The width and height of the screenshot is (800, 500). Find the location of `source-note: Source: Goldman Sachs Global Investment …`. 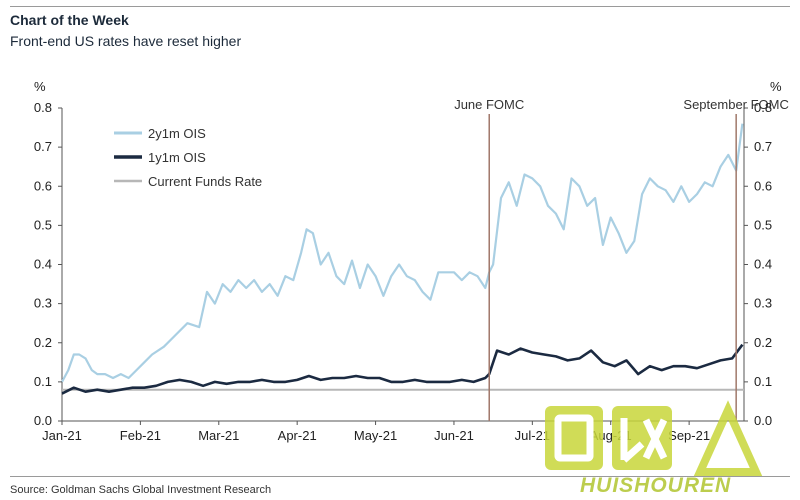

source-note: Source: Goldman Sachs Global Investment … is located at coordinates (141, 490).